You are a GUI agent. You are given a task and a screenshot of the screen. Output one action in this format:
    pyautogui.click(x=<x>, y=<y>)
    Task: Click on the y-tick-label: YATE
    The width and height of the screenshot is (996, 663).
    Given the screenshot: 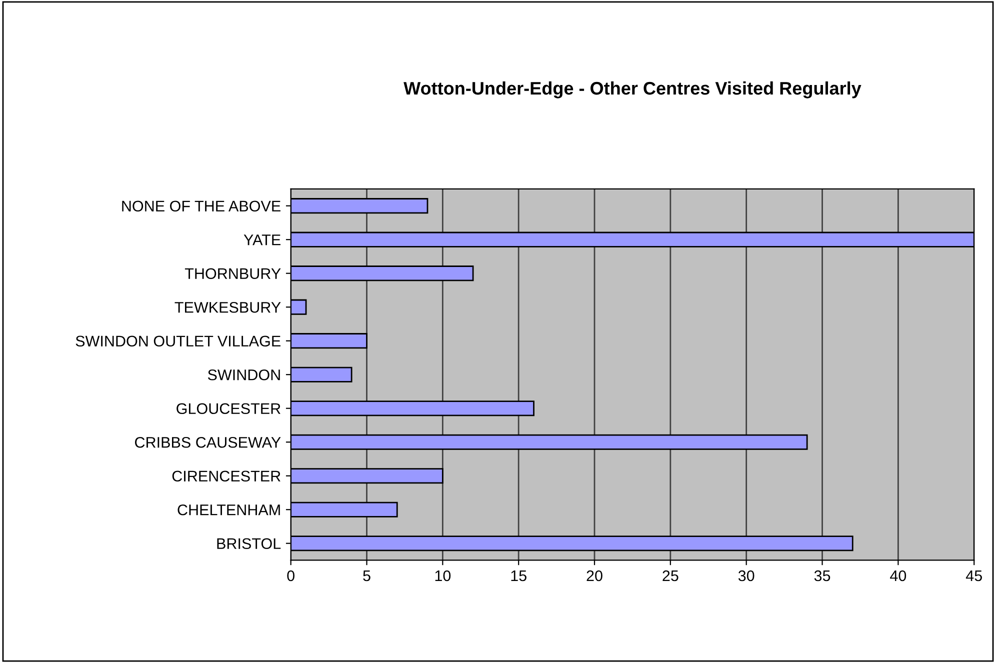 What is the action you would take?
    pyautogui.click(x=262, y=240)
    